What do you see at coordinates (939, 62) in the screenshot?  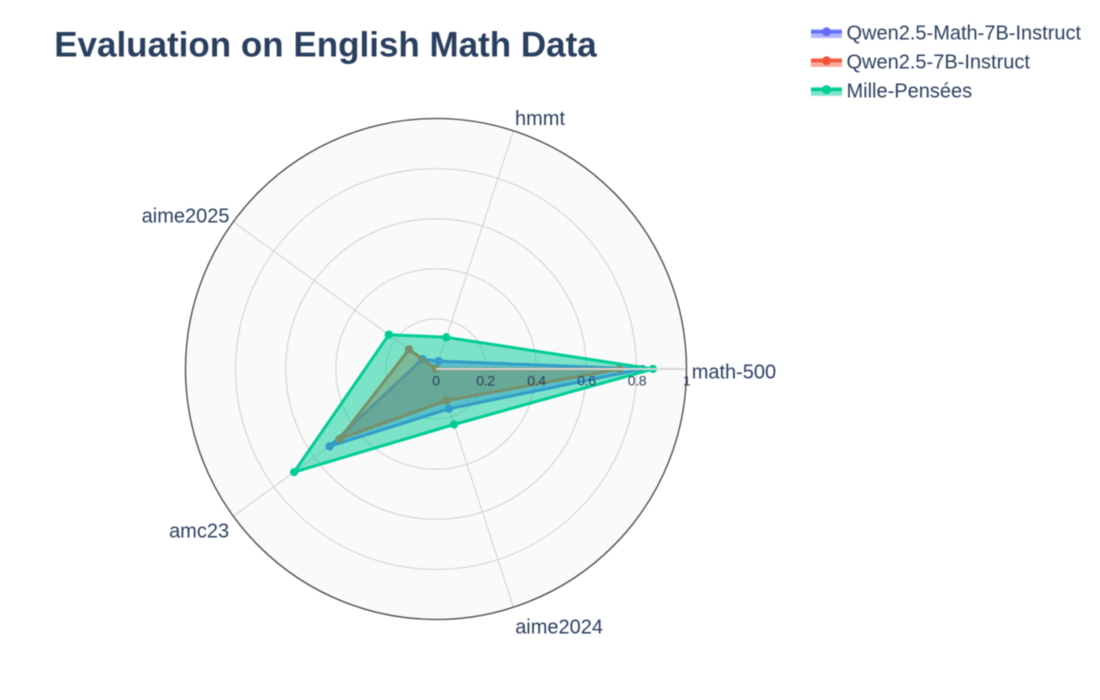 I see `svg-text: Qwen2.5-7B-Instruct` at bounding box center [939, 62].